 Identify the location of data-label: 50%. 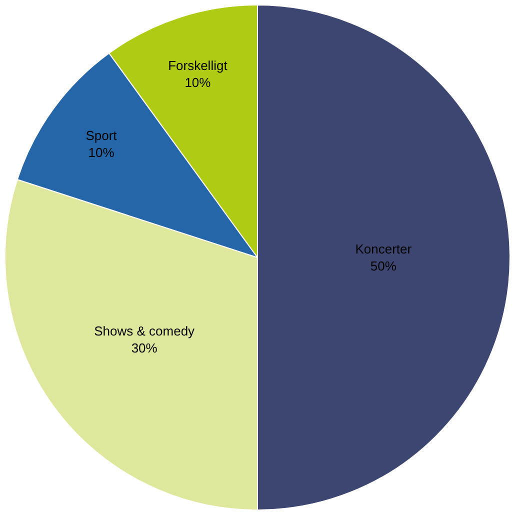
(383, 266).